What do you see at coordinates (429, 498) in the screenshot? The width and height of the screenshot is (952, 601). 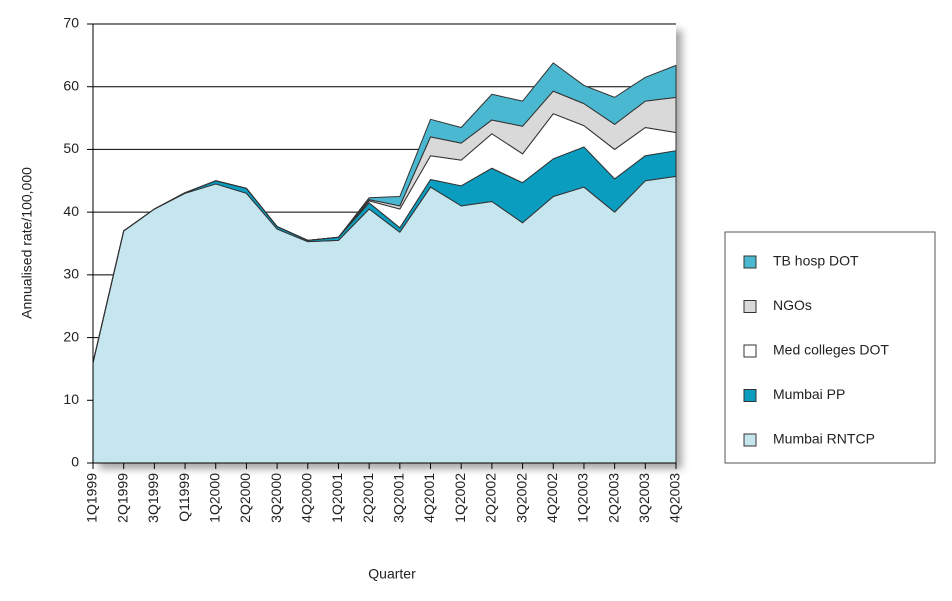 I see `x-tick-label: 4Q2001` at bounding box center [429, 498].